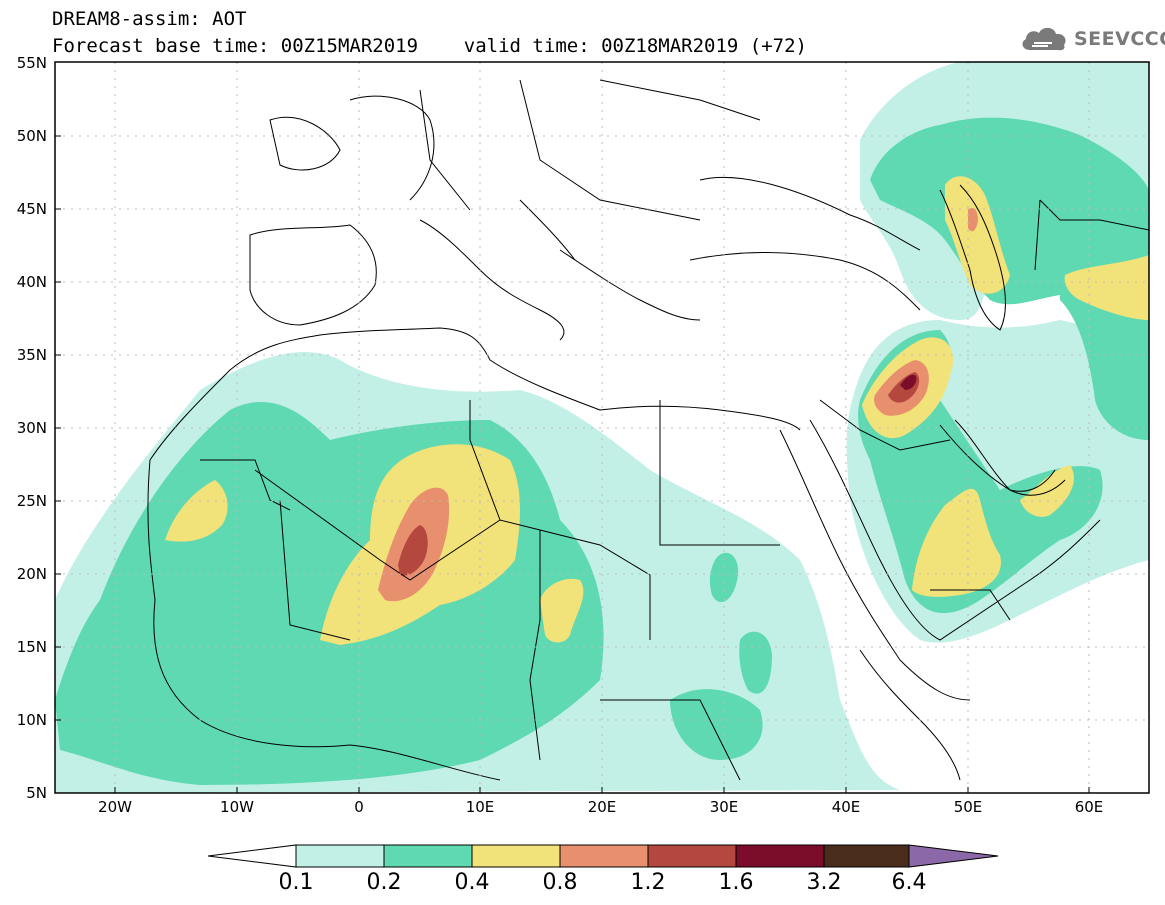 The width and height of the screenshot is (1165, 905). I want to click on lon-label: 10W, so click(237, 807).